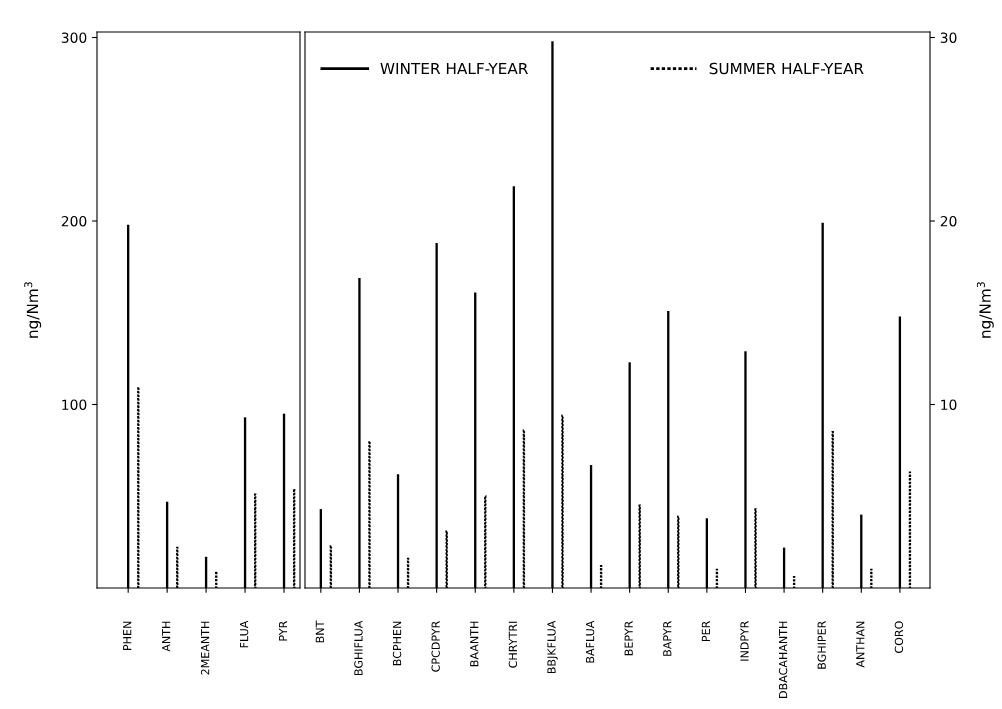  Describe the element at coordinates (783, 659) in the screenshot. I see `x-tick-label: DBACAHANTH` at that location.